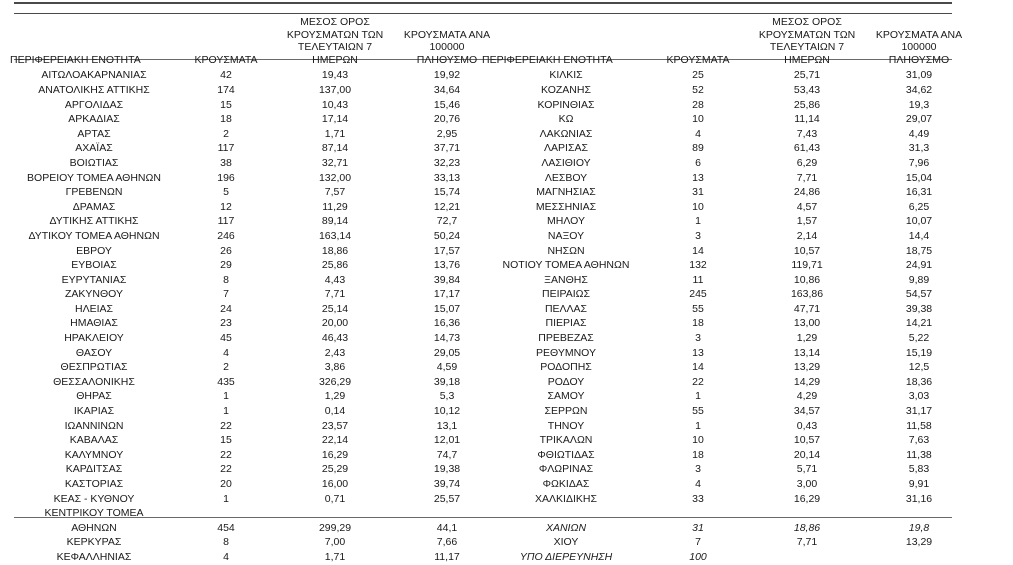  What do you see at coordinates (807, 513) in the screenshot?
I see `cell-weekly-average` at bounding box center [807, 513].